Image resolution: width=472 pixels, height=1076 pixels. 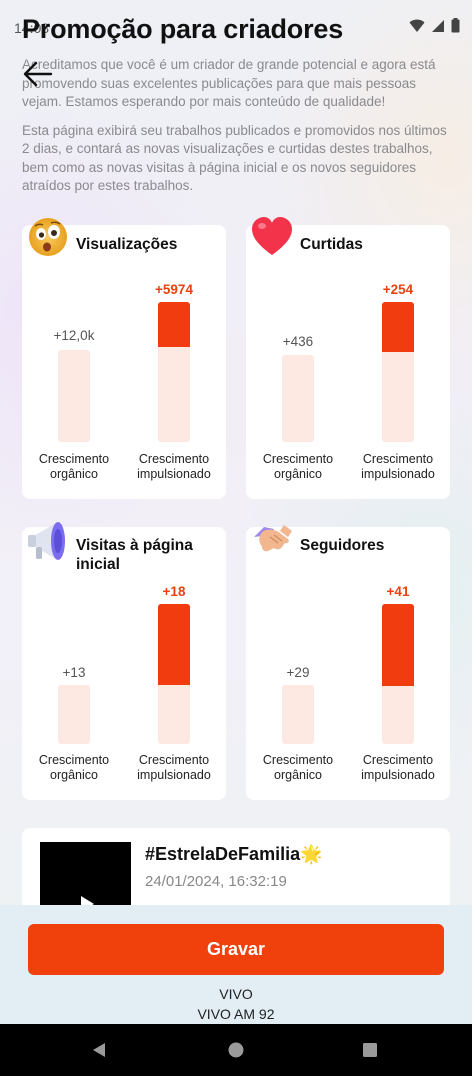 What do you see at coordinates (298, 672) in the screenshot?
I see `organic-value: +29` at bounding box center [298, 672].